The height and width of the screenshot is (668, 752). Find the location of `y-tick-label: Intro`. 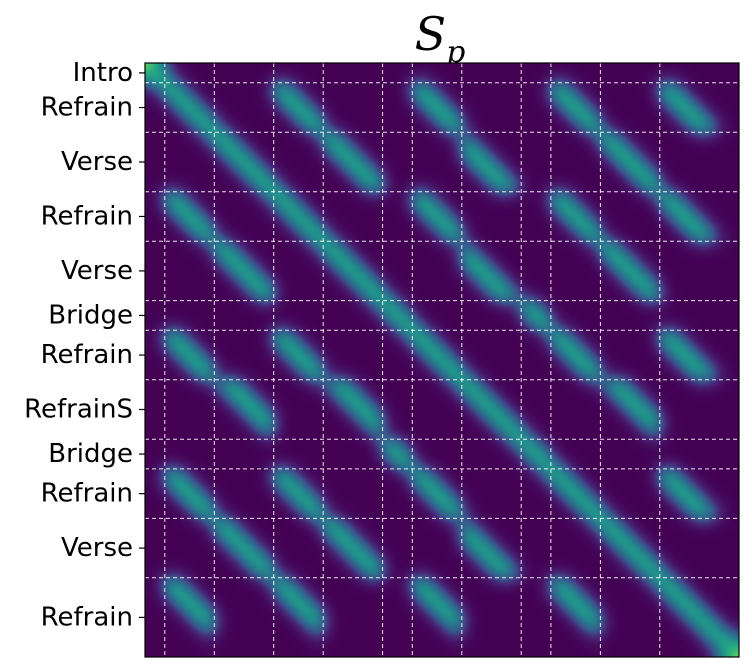

y-tick-label: Intro is located at coordinates (103, 73).